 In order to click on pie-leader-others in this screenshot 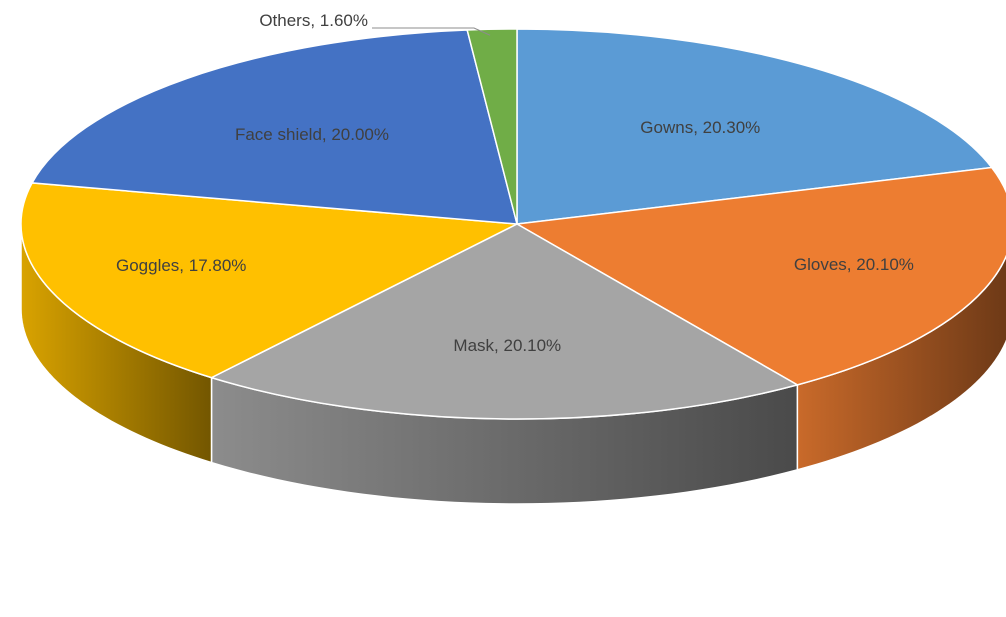, I will do `click(431, 31)`.